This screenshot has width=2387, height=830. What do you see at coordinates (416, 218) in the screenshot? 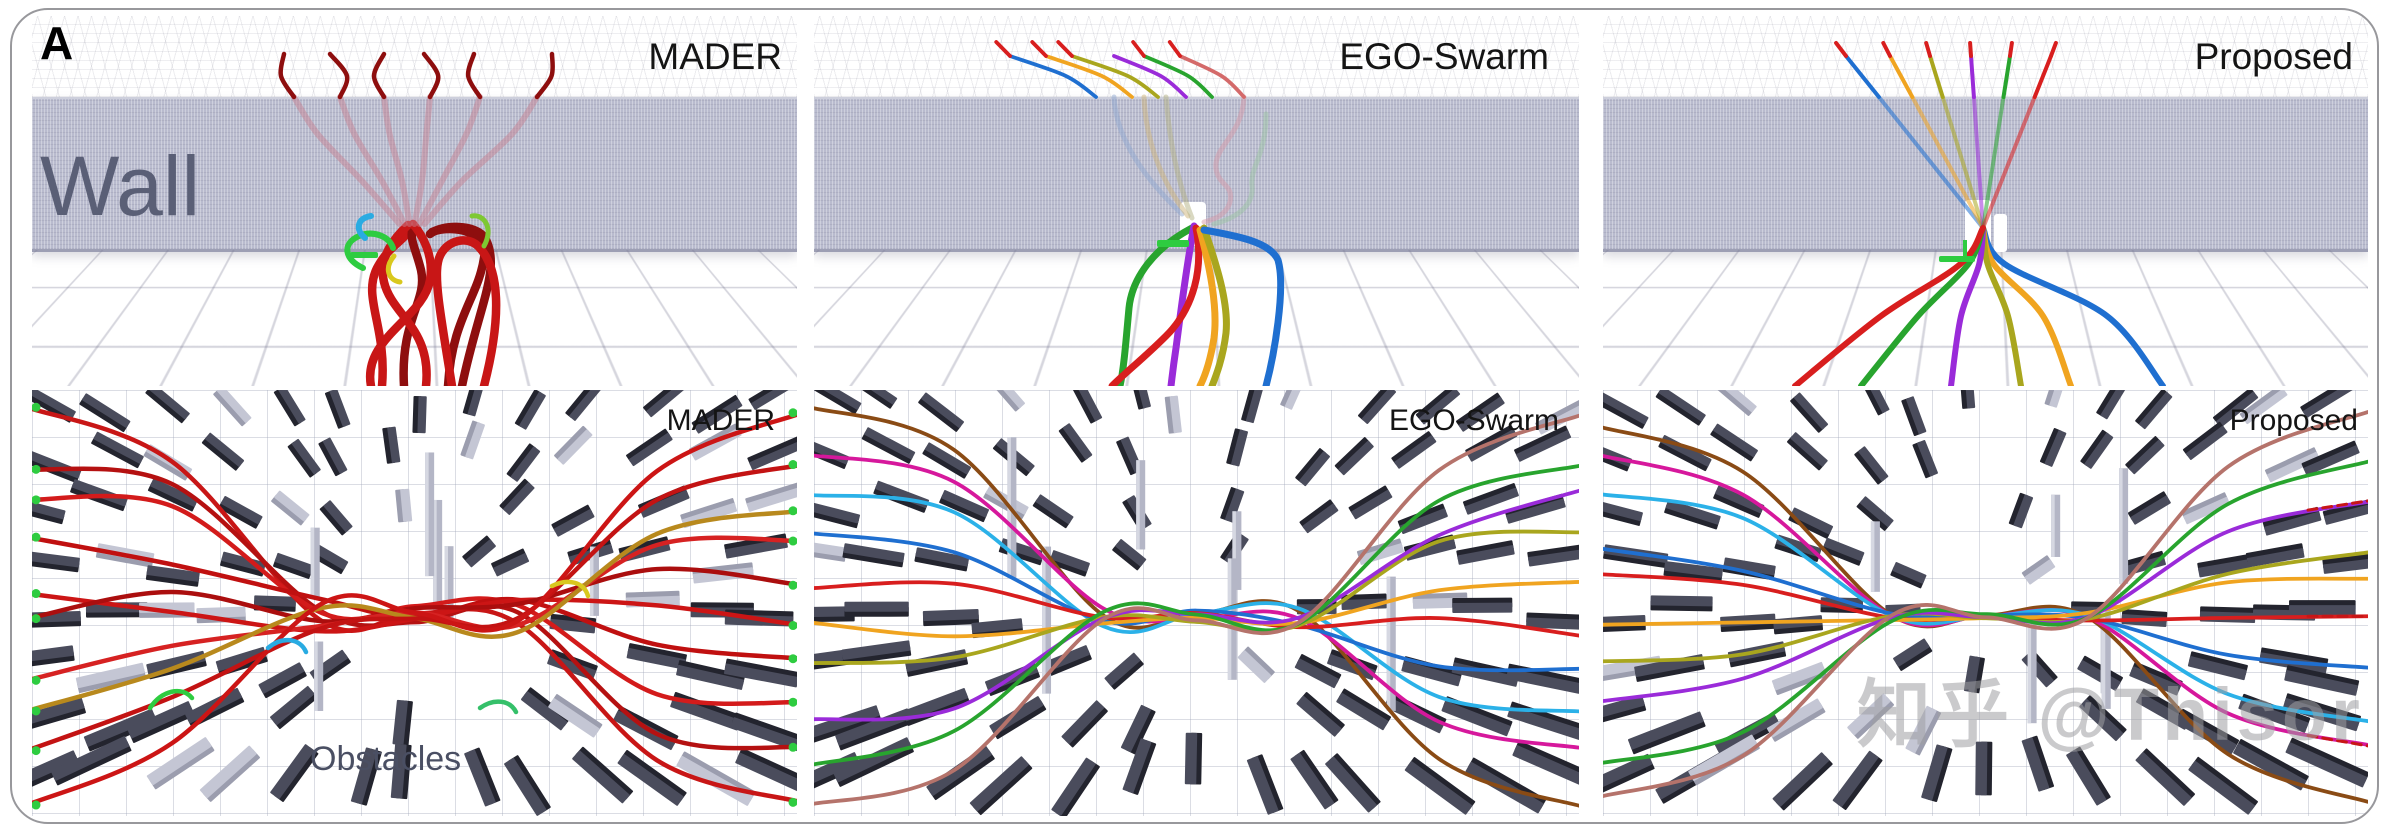
I see `trajectories-wall-mader` at bounding box center [416, 218].